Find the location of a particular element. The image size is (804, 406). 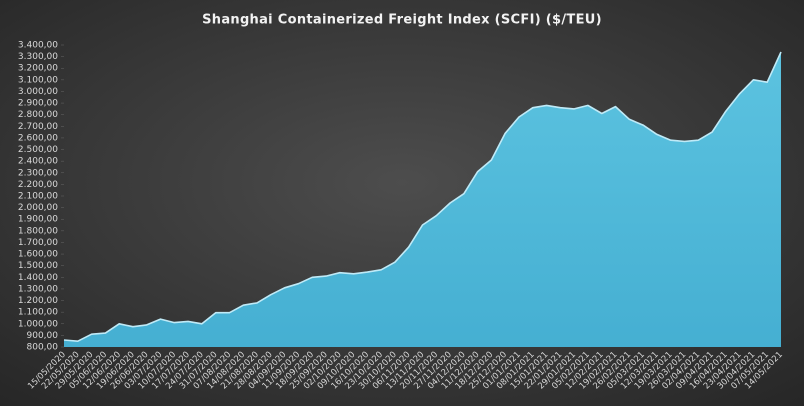

y-tick-label: 1.500,00 is located at coordinates (38, 266).